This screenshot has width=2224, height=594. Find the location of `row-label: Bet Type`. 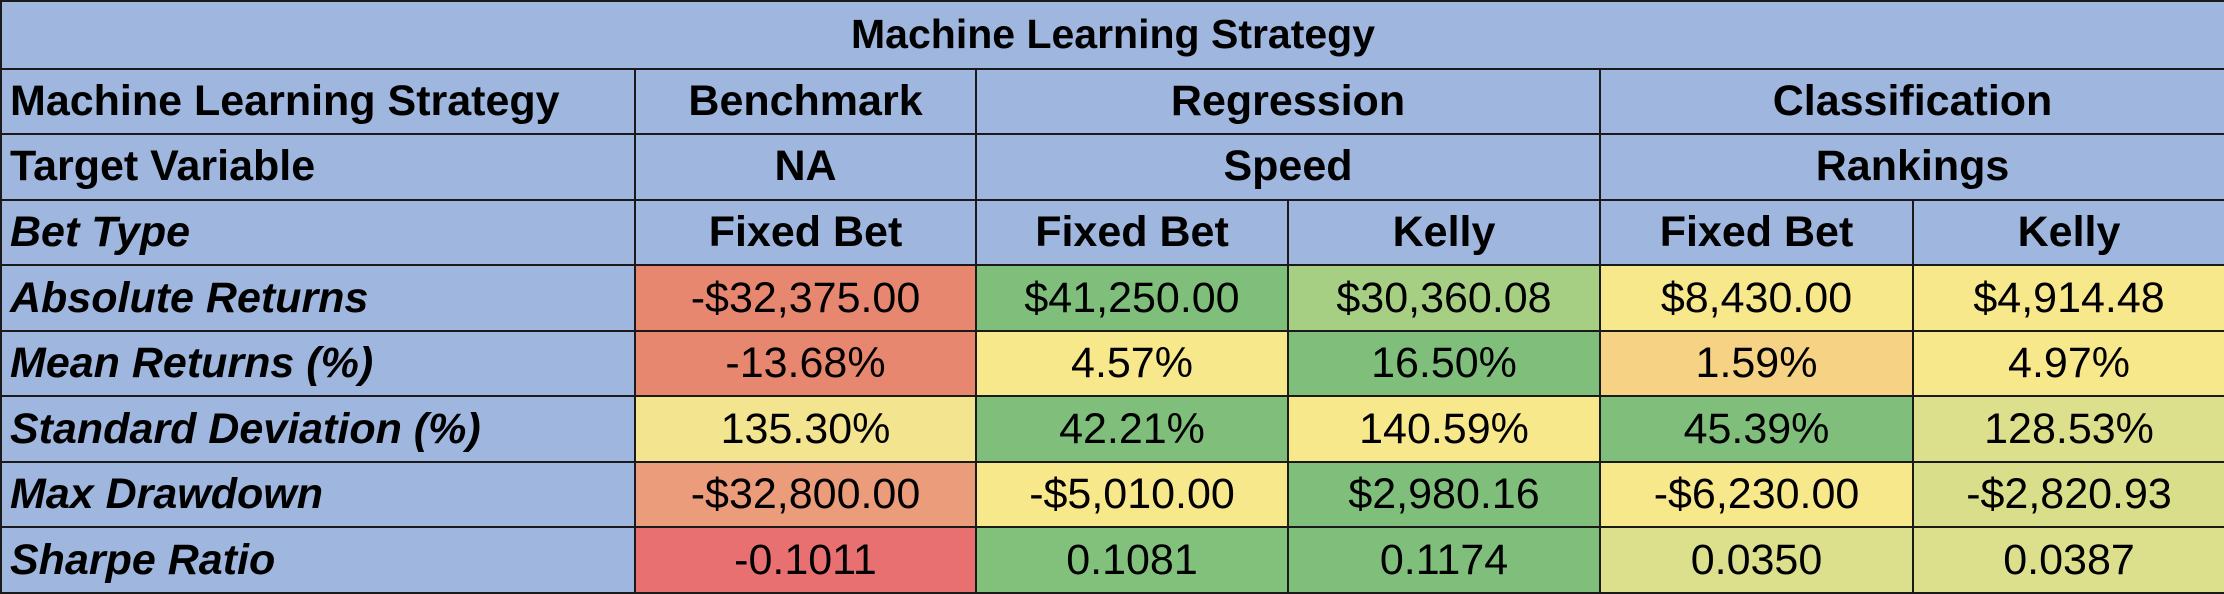

row-label: Bet Type is located at coordinates (318, 232).